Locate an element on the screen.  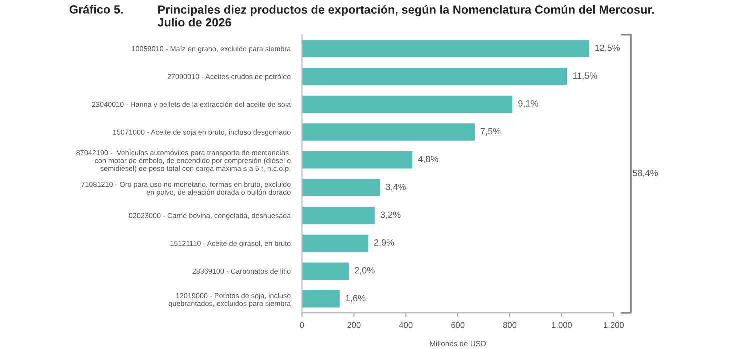
annotation: 7,5% is located at coordinates (490, 132).